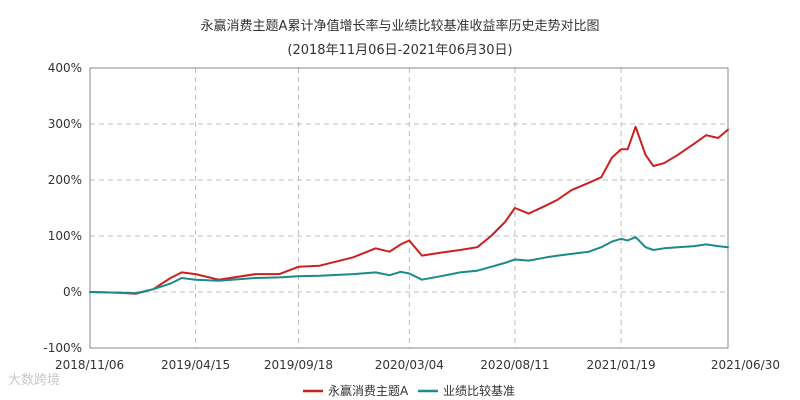 The image size is (800, 400). I want to click on series-benchmark-line, so click(409, 265).